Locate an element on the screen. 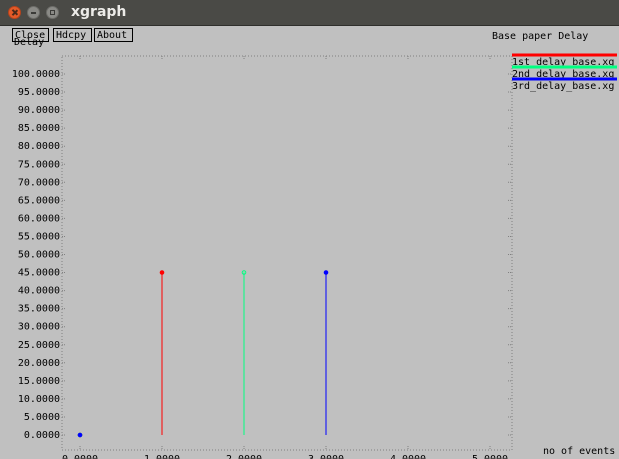 This screenshot has height=459, width=619. y-tick-label: 60.0000 is located at coordinates (39, 218).